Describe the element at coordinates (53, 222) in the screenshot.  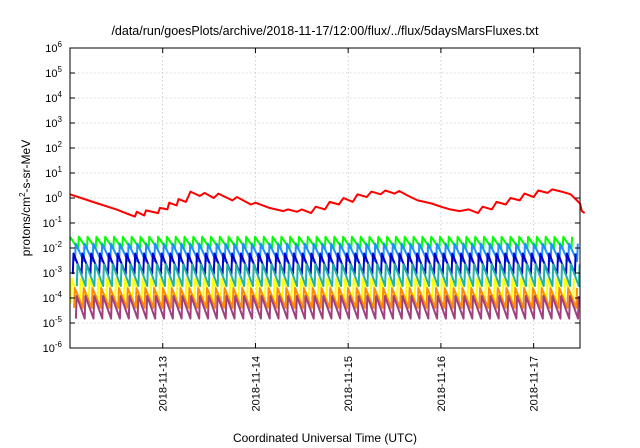
I see `y-tick-label: 10⁻¹` at that location.